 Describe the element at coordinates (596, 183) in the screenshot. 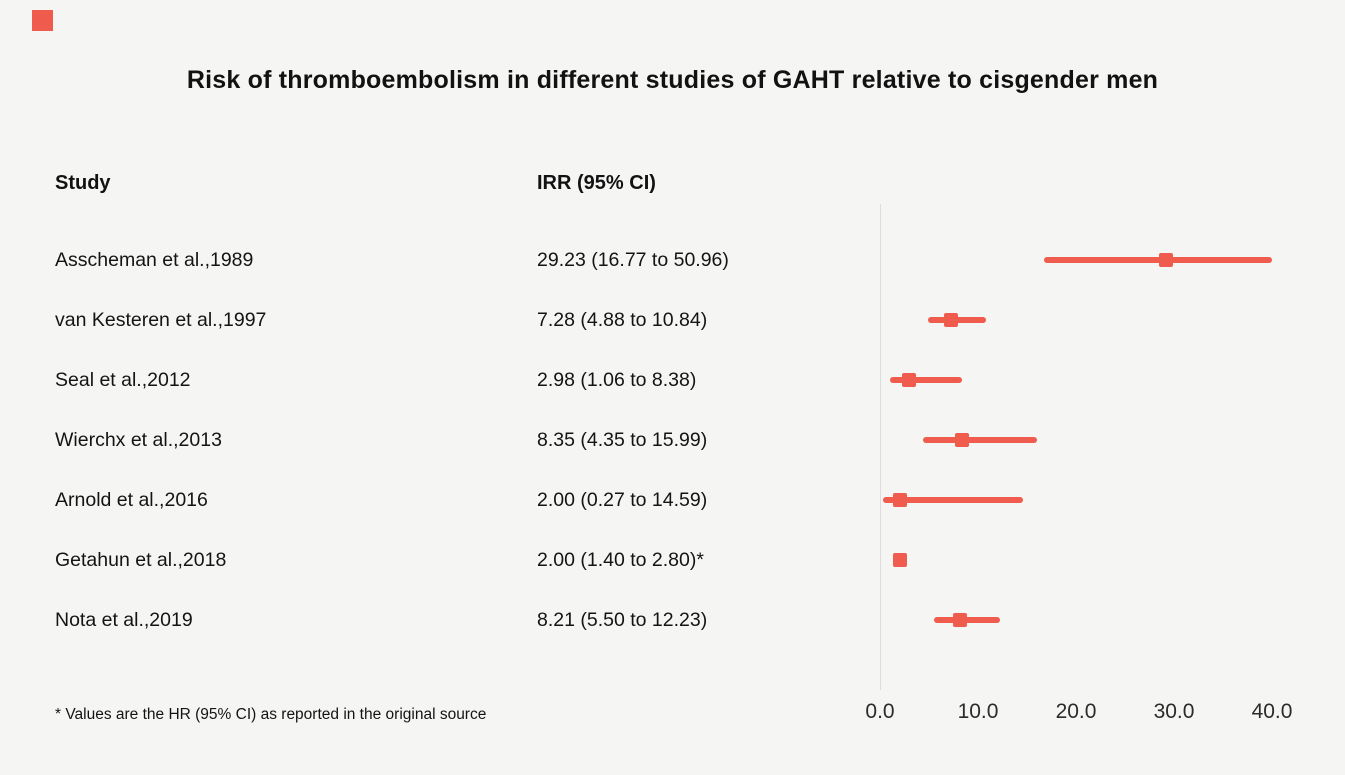

I see `irr-column-header: IRR (95% CI)` at that location.